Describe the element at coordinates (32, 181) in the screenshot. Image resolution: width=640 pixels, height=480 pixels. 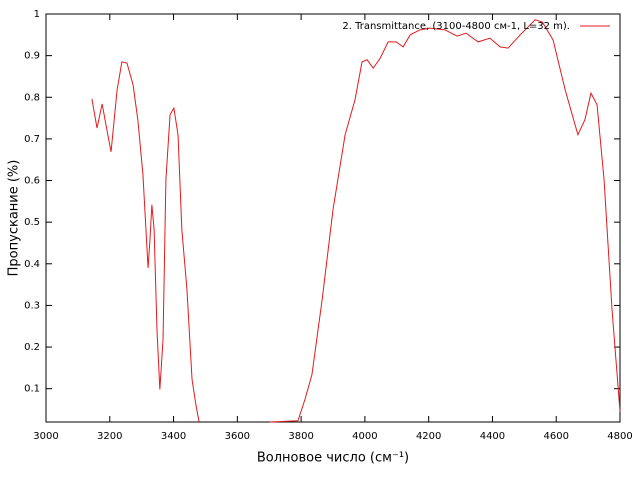
I see `y-tick-label: 0.6` at that location.